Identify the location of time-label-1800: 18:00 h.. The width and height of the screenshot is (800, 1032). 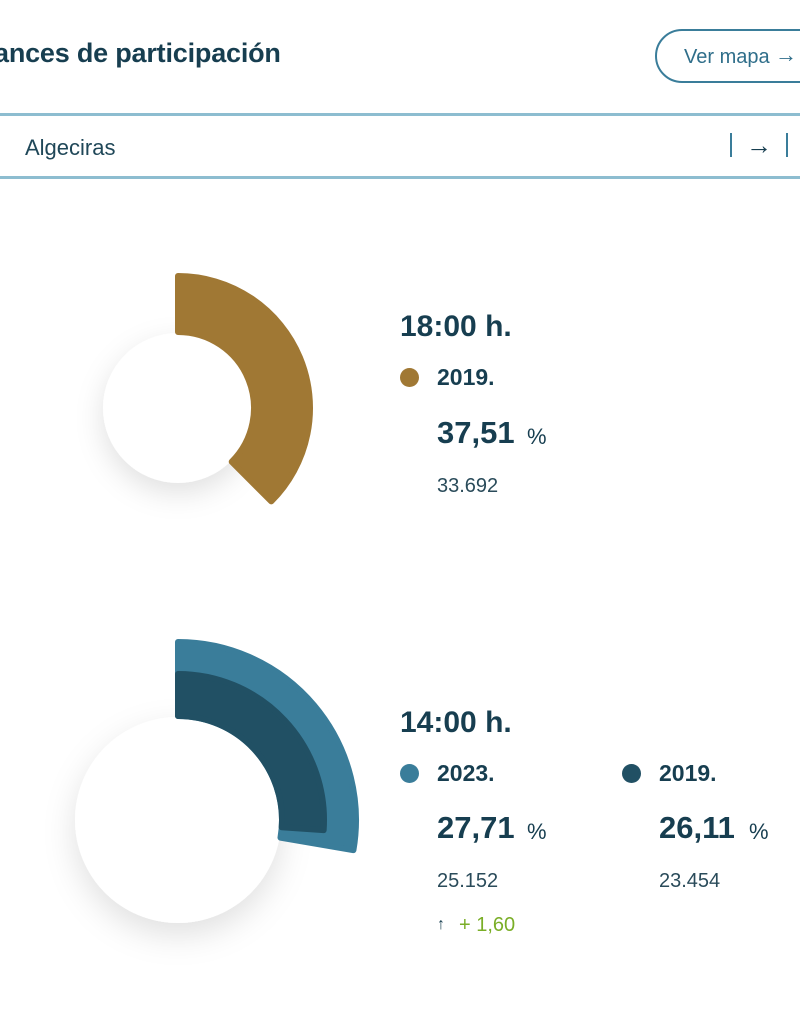
(456, 326).